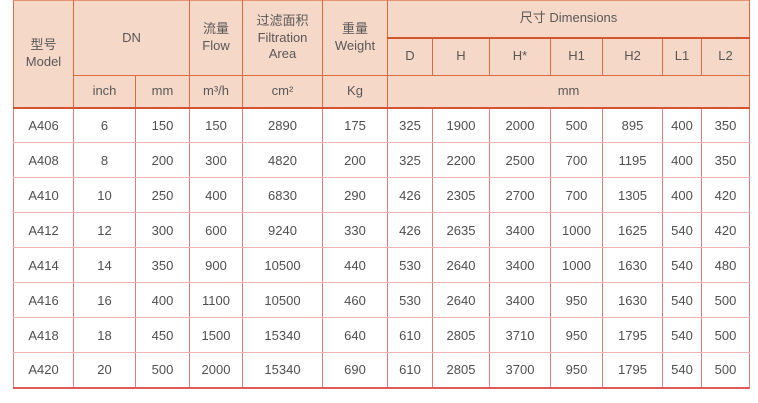 This screenshot has height=403, width=758. I want to click on header-model-zh: 型号, so click(43, 44).